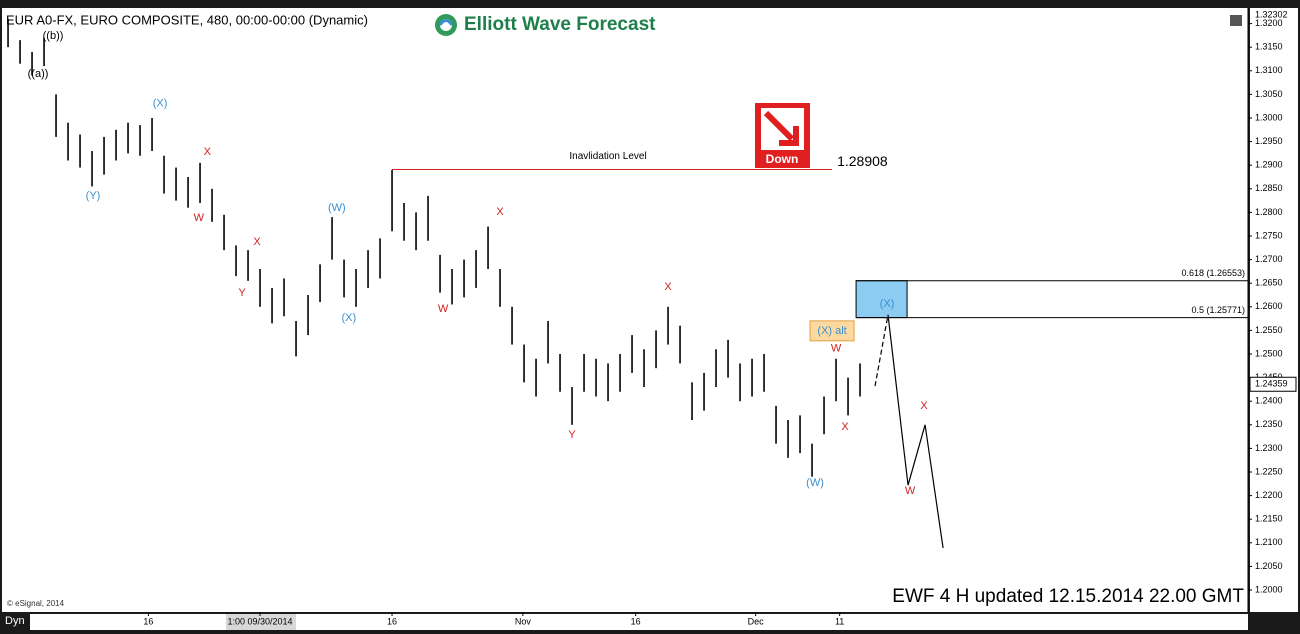 The image size is (1300, 634). I want to click on time-highlight, so click(261, 622).